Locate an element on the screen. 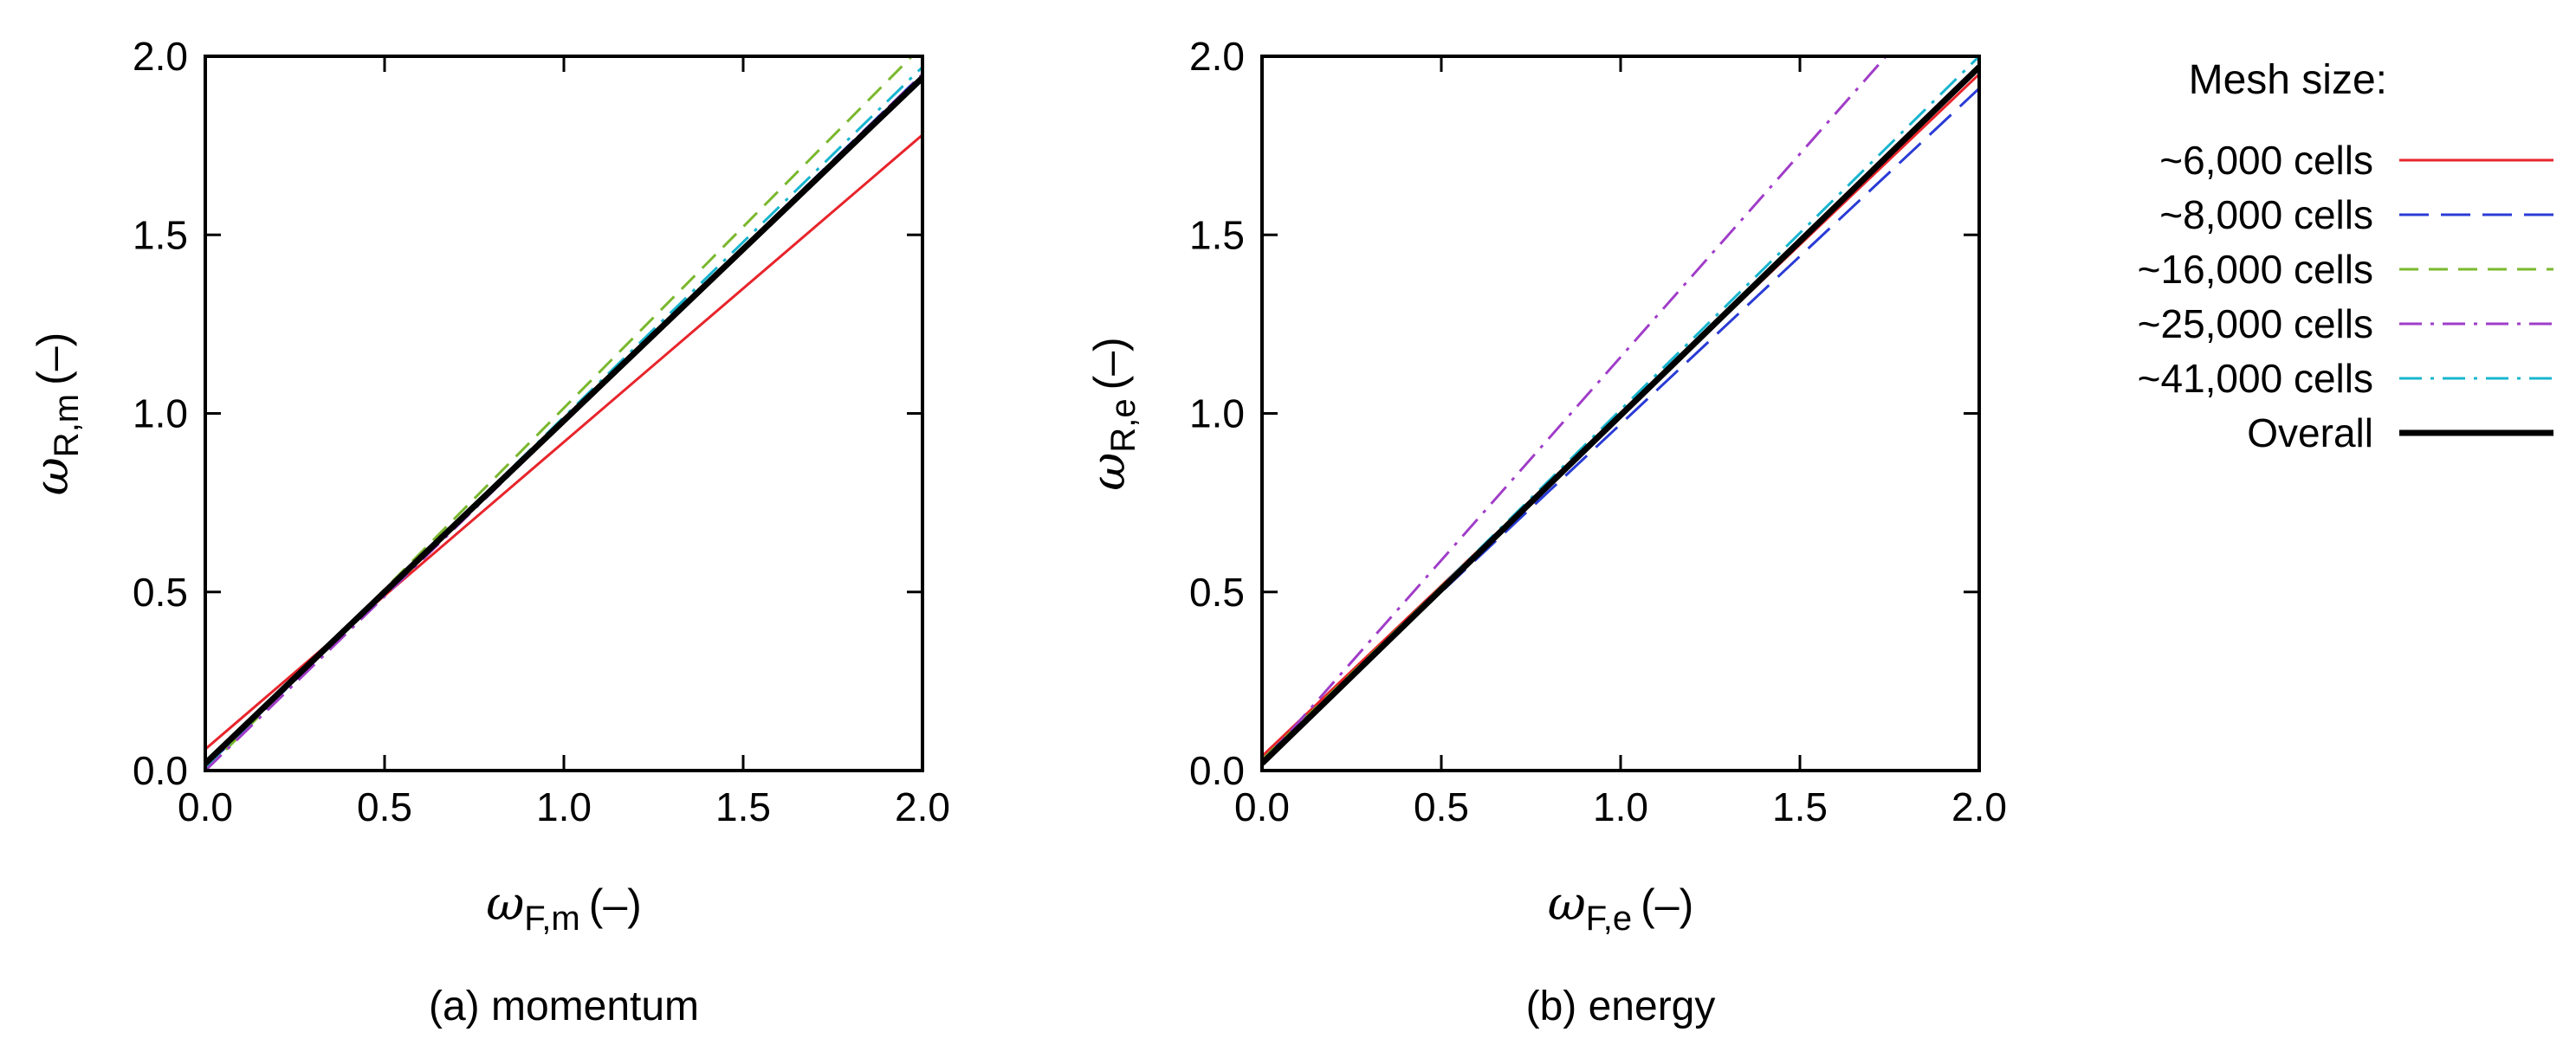  legend-title: Mesh size: is located at coordinates (2288, 80).